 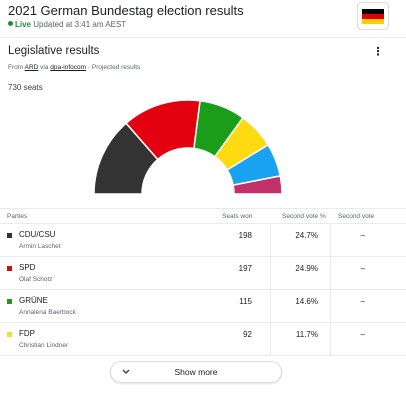 I want to click on seats-total: 730 seats, so click(x=25, y=87).